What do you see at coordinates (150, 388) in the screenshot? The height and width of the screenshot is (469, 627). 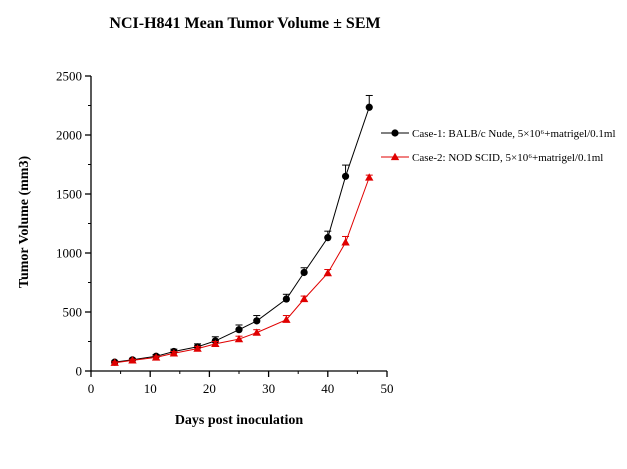 I see `x-tick-label: 10` at bounding box center [150, 388].